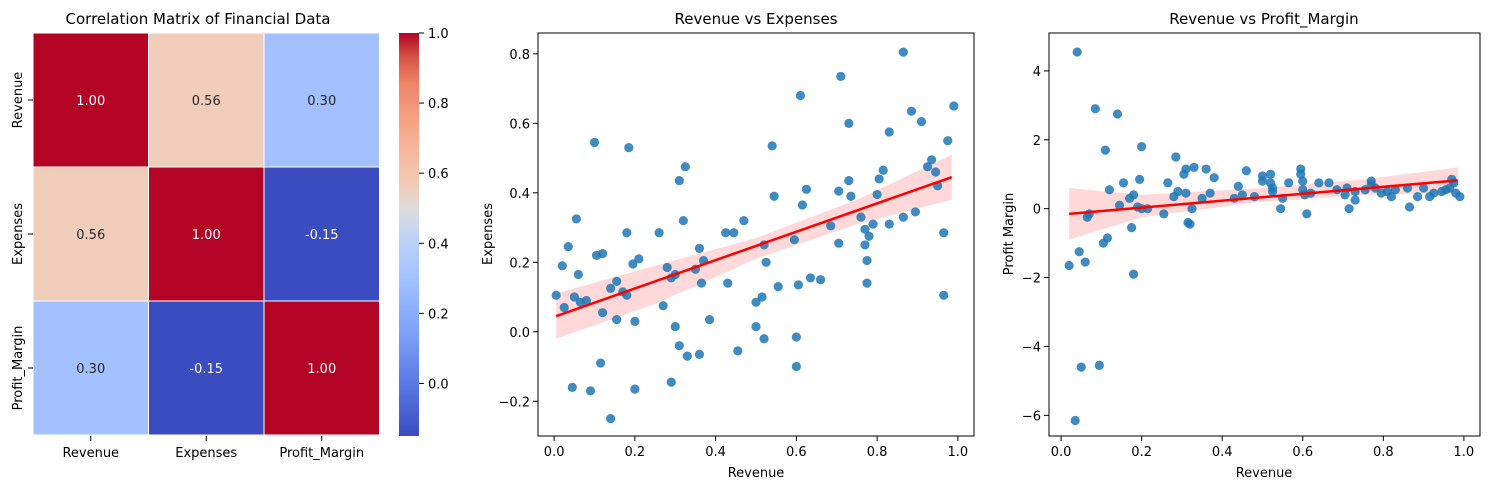 The height and width of the screenshot is (490, 1489). I want to click on heatmap-row-labels: Revenue Expenses Profit_Margin, so click(22, 241).